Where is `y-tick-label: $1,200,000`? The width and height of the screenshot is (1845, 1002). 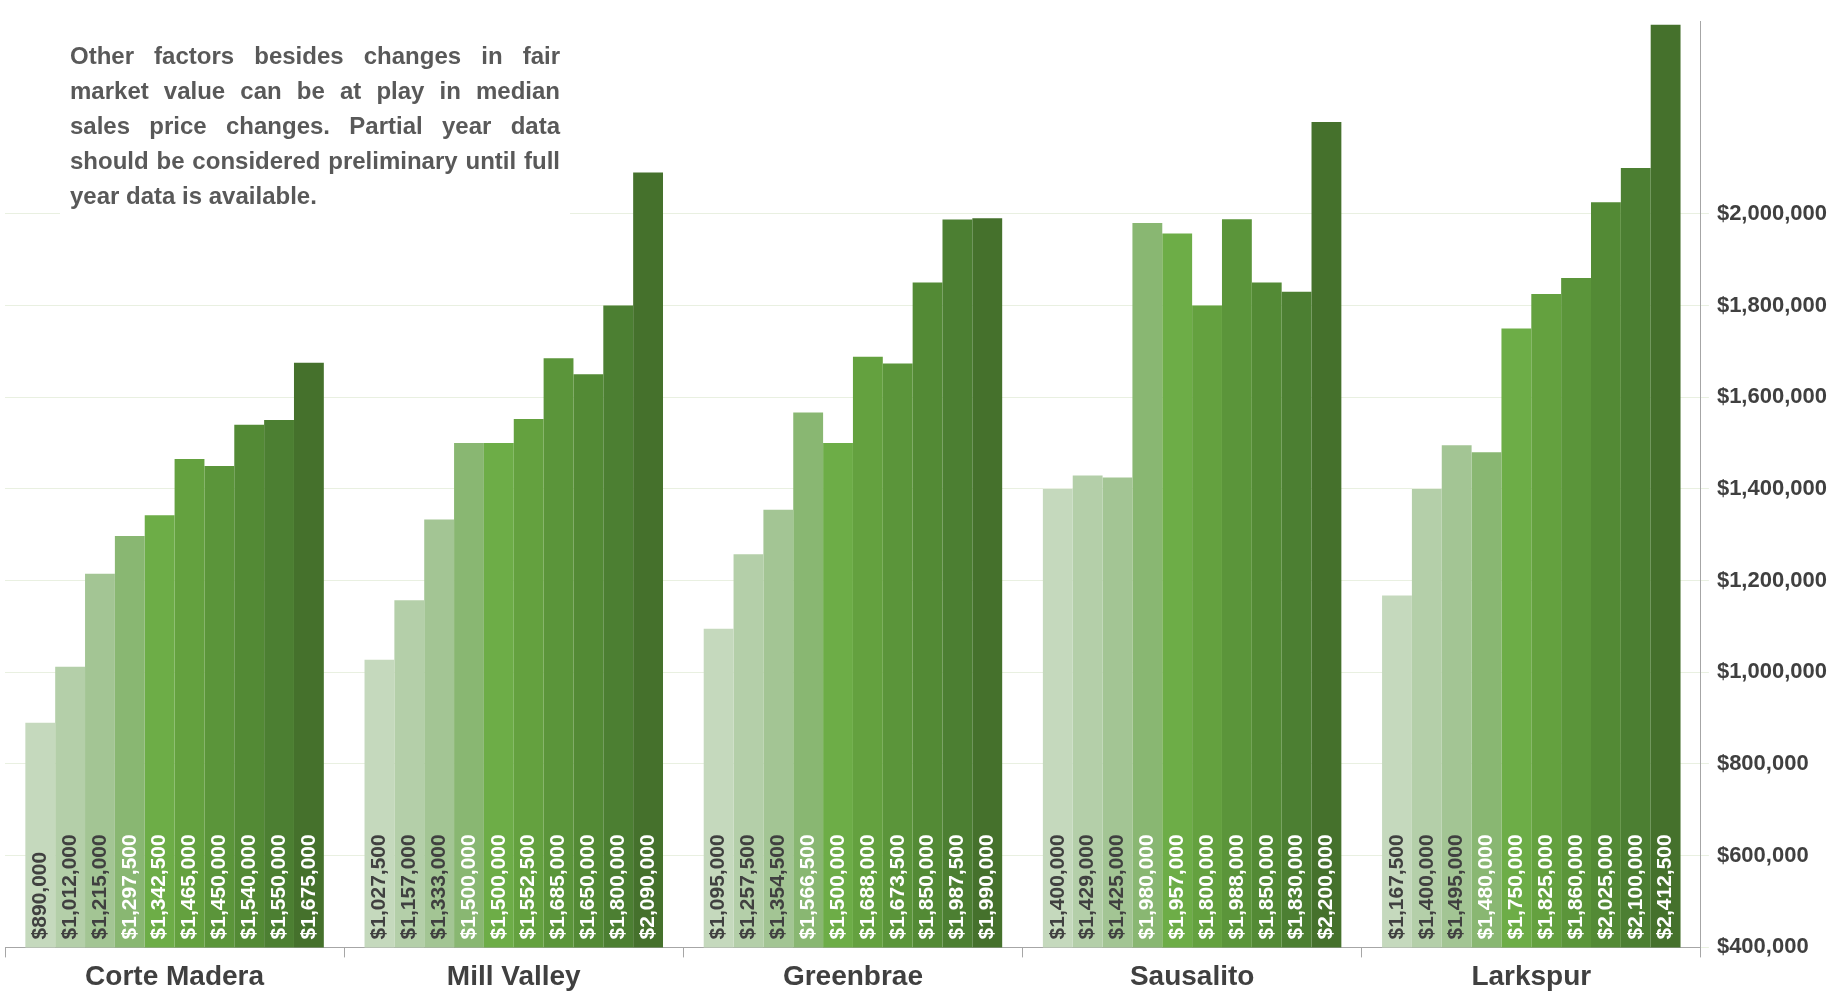 y-tick-label: $1,200,000 is located at coordinates (1771, 579).